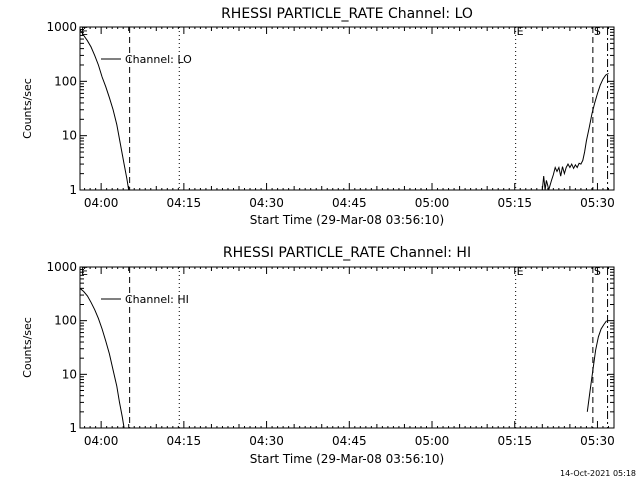 The width and height of the screenshot is (640, 480). I want to click on generation-timestamp: 14-Oct-2021 05:18, so click(598, 473).